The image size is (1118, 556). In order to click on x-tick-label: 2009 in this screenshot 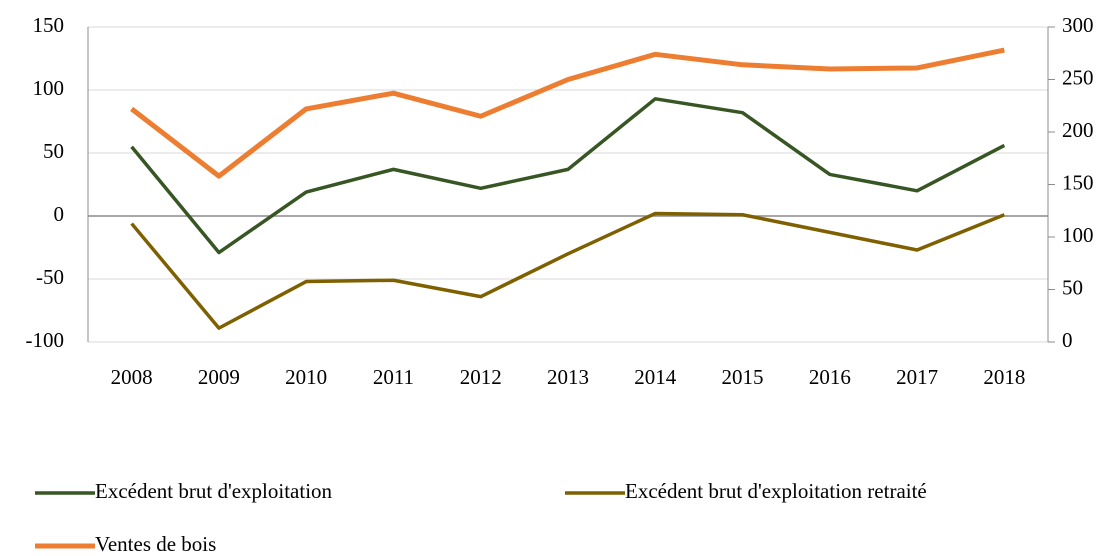, I will do `click(219, 377)`.